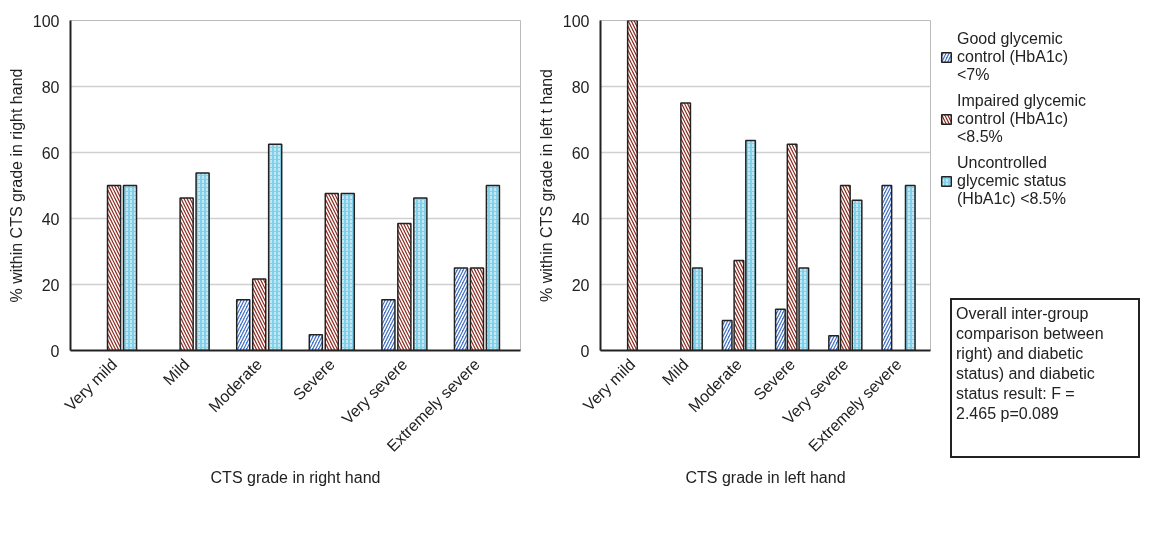  What do you see at coordinates (16, 185) in the screenshot?
I see `y-axis-title: % within CTS grade in right hand` at bounding box center [16, 185].